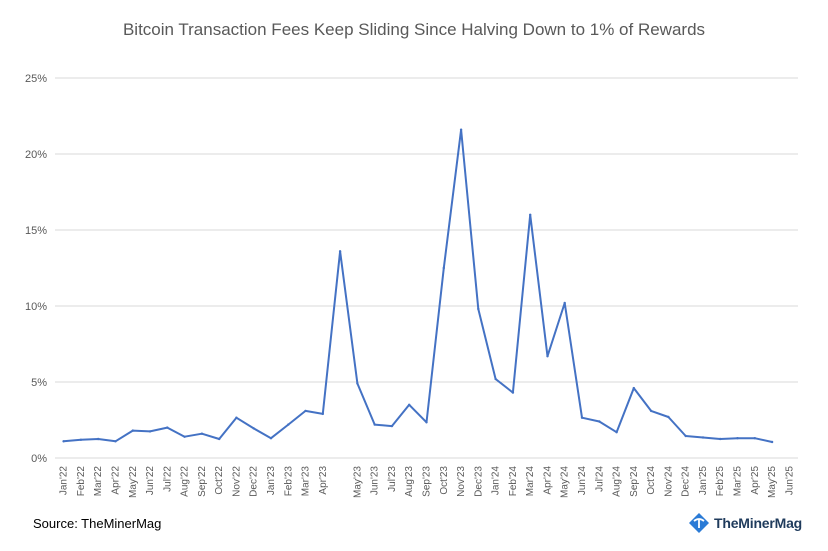 The image size is (828, 551). What do you see at coordinates (513, 481) in the screenshot?
I see `x-tick-label: Feb'24` at bounding box center [513, 481].